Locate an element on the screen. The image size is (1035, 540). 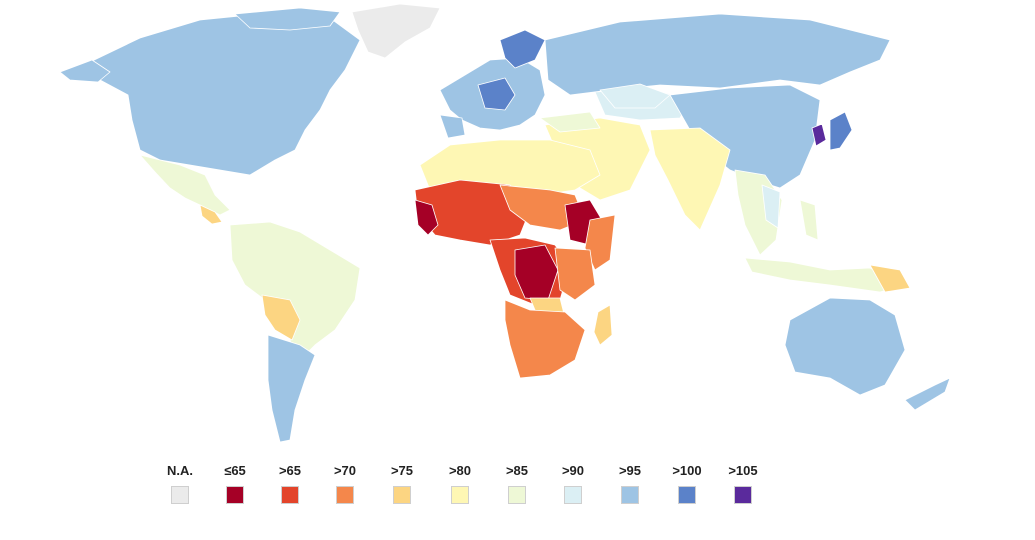
region-alaska is located at coordinates (85, 71).